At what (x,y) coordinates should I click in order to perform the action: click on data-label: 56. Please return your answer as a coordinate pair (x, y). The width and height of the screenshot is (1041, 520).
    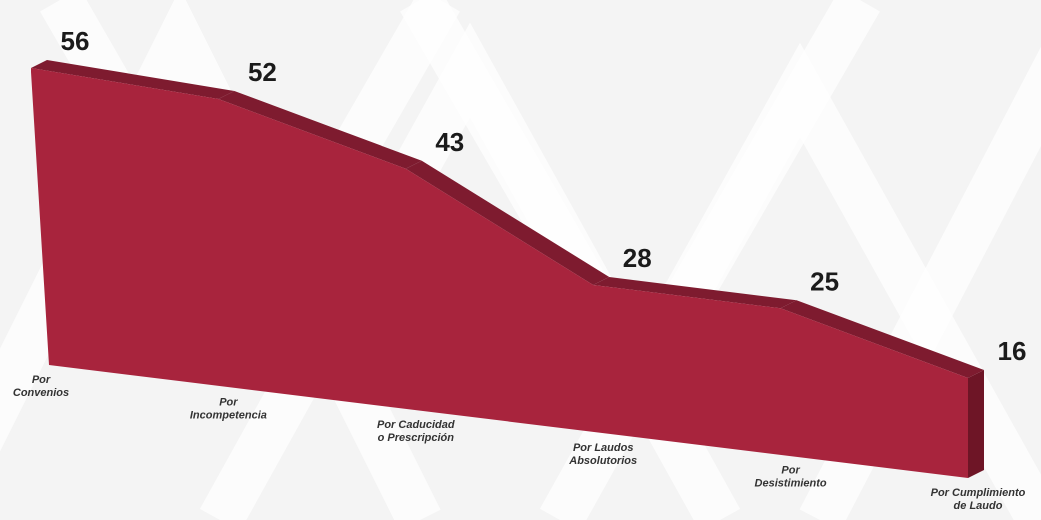
    Looking at the image, I should click on (75, 41).